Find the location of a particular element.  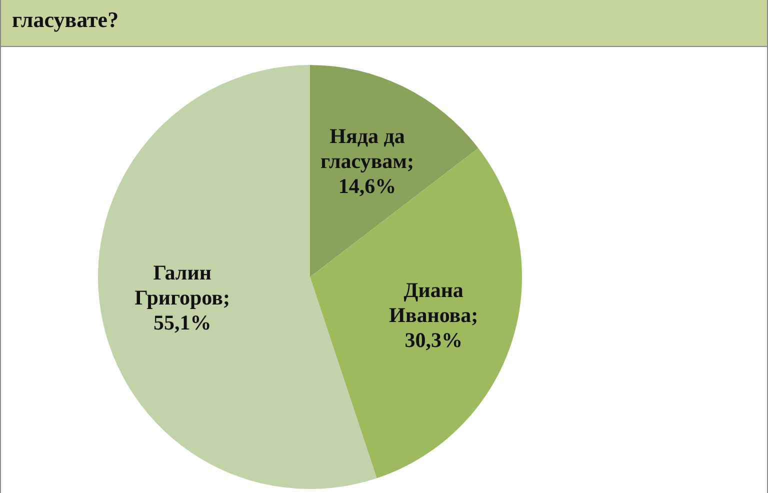

slice-label: Няда да гласувам; 14,6% is located at coordinates (367, 161).